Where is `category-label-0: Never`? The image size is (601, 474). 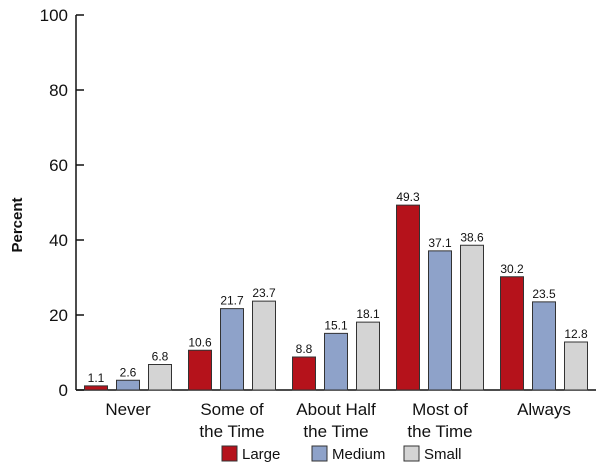 category-label-0: Never is located at coordinates (128, 409).